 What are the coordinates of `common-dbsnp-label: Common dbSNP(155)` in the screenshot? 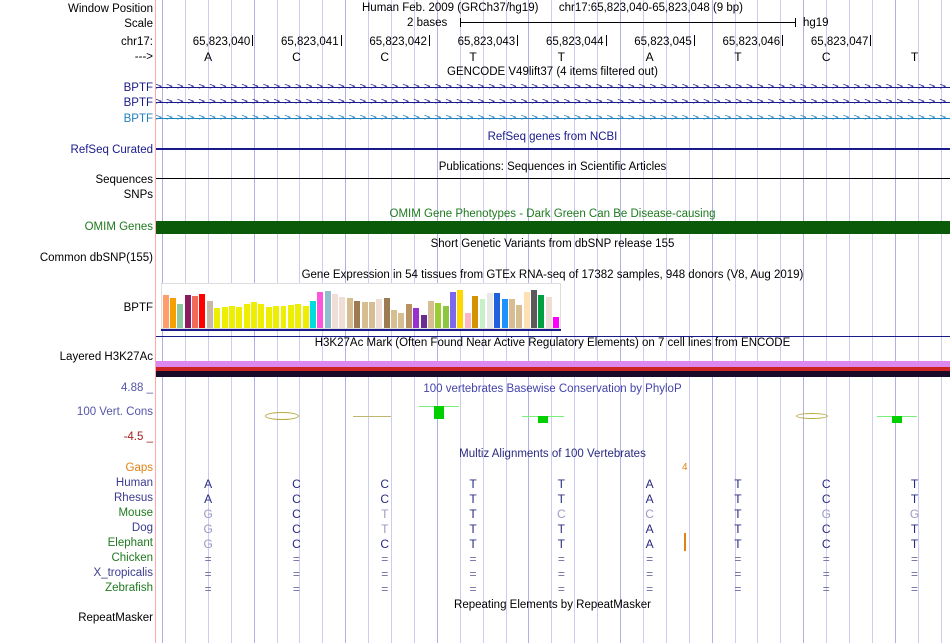 It's located at (96, 258).